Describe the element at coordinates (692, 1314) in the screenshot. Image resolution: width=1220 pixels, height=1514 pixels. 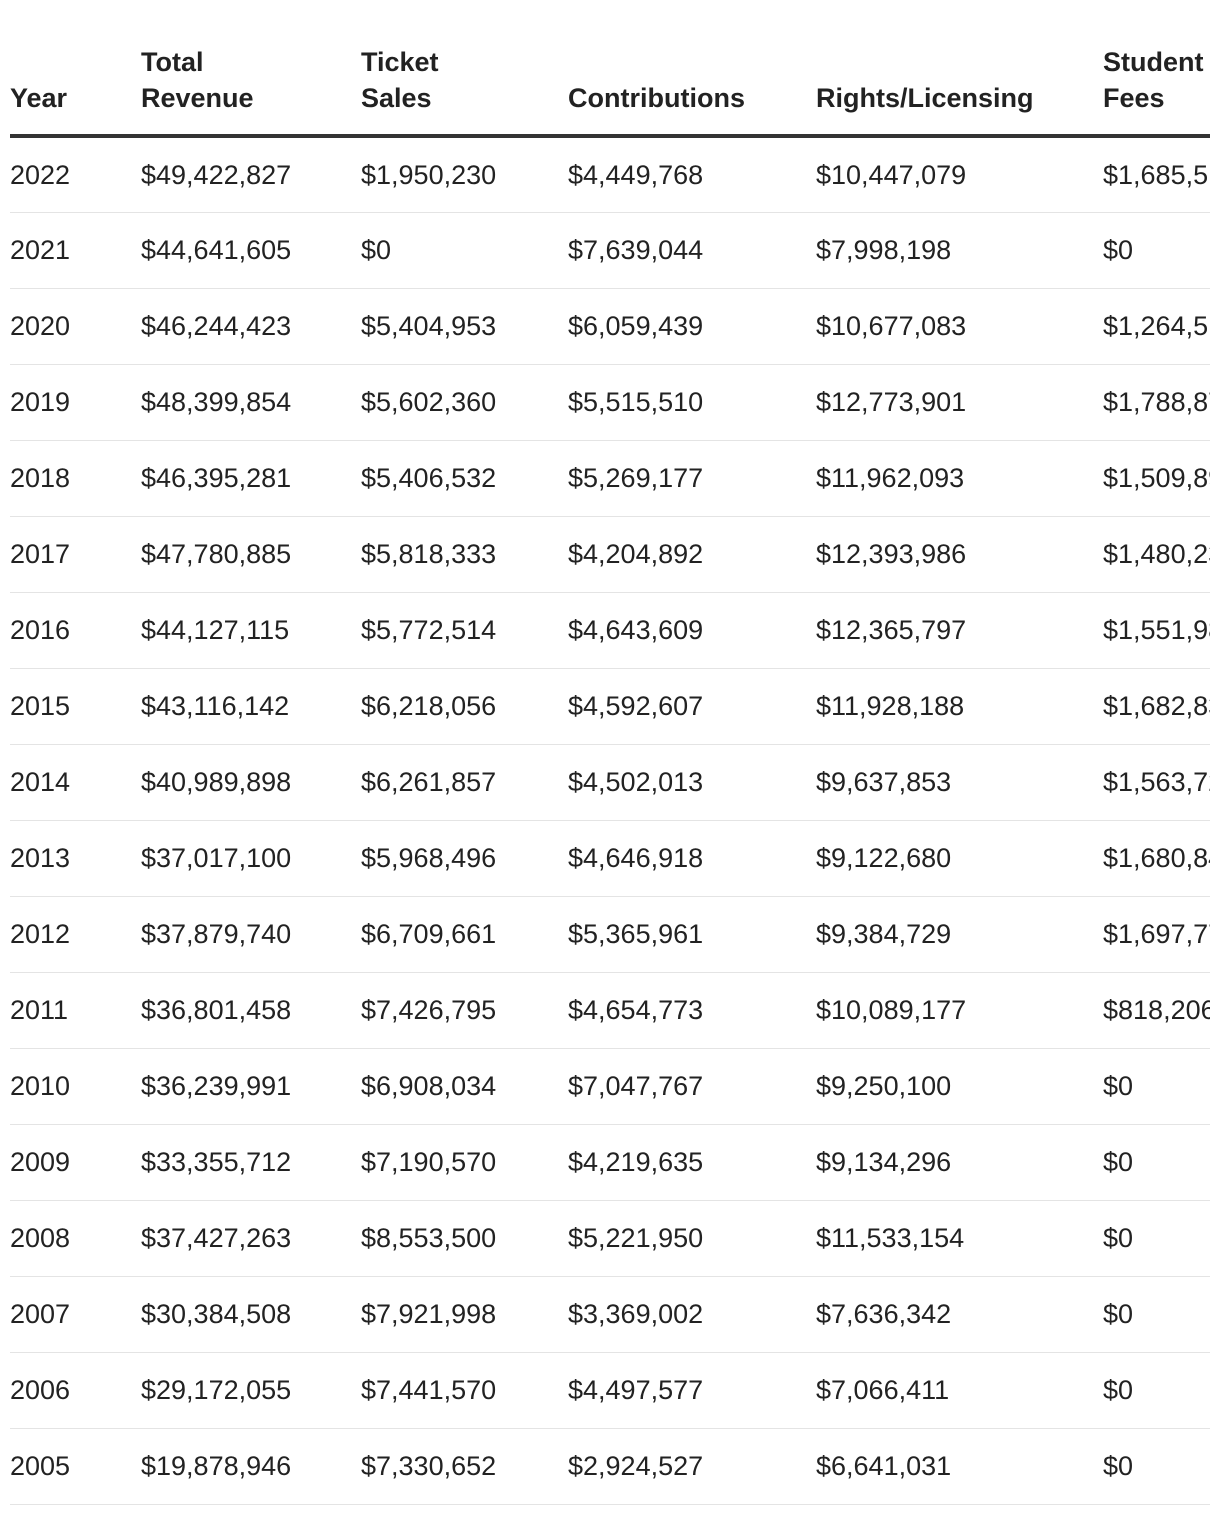
I see `contributions-cell: $3,369,002` at that location.